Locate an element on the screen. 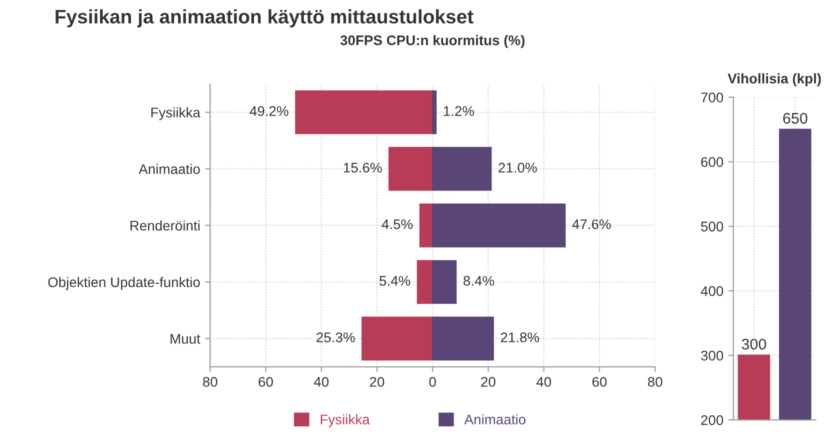  y-tick-label: 500 is located at coordinates (712, 227).